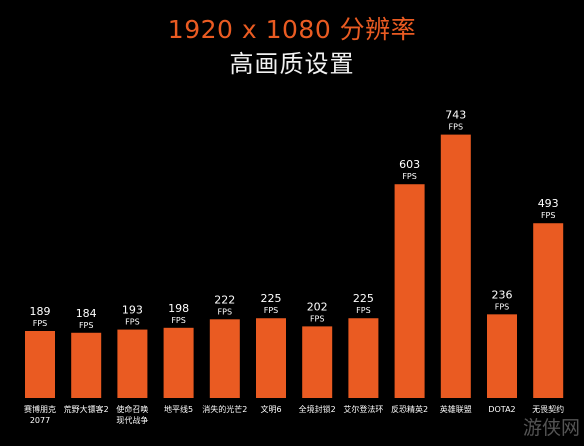 The image size is (584, 446). What do you see at coordinates (292, 29) in the screenshot?
I see `chart-title: 1920 x 1080 分辨率` at bounding box center [292, 29].